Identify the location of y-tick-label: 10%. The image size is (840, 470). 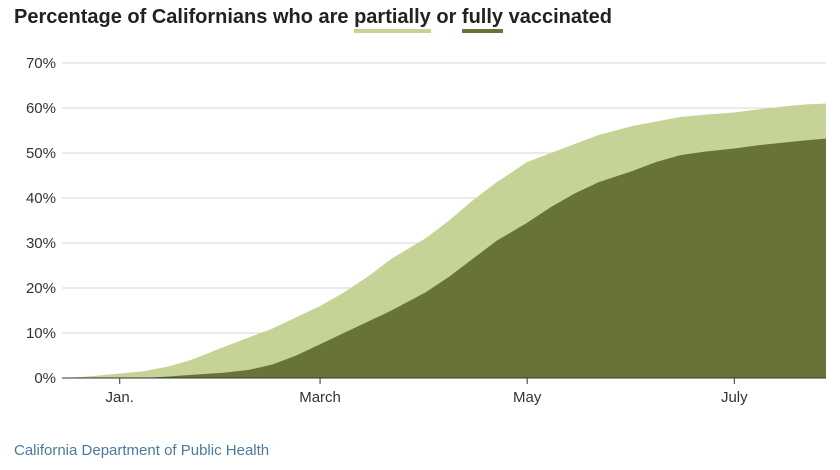
(41, 333).